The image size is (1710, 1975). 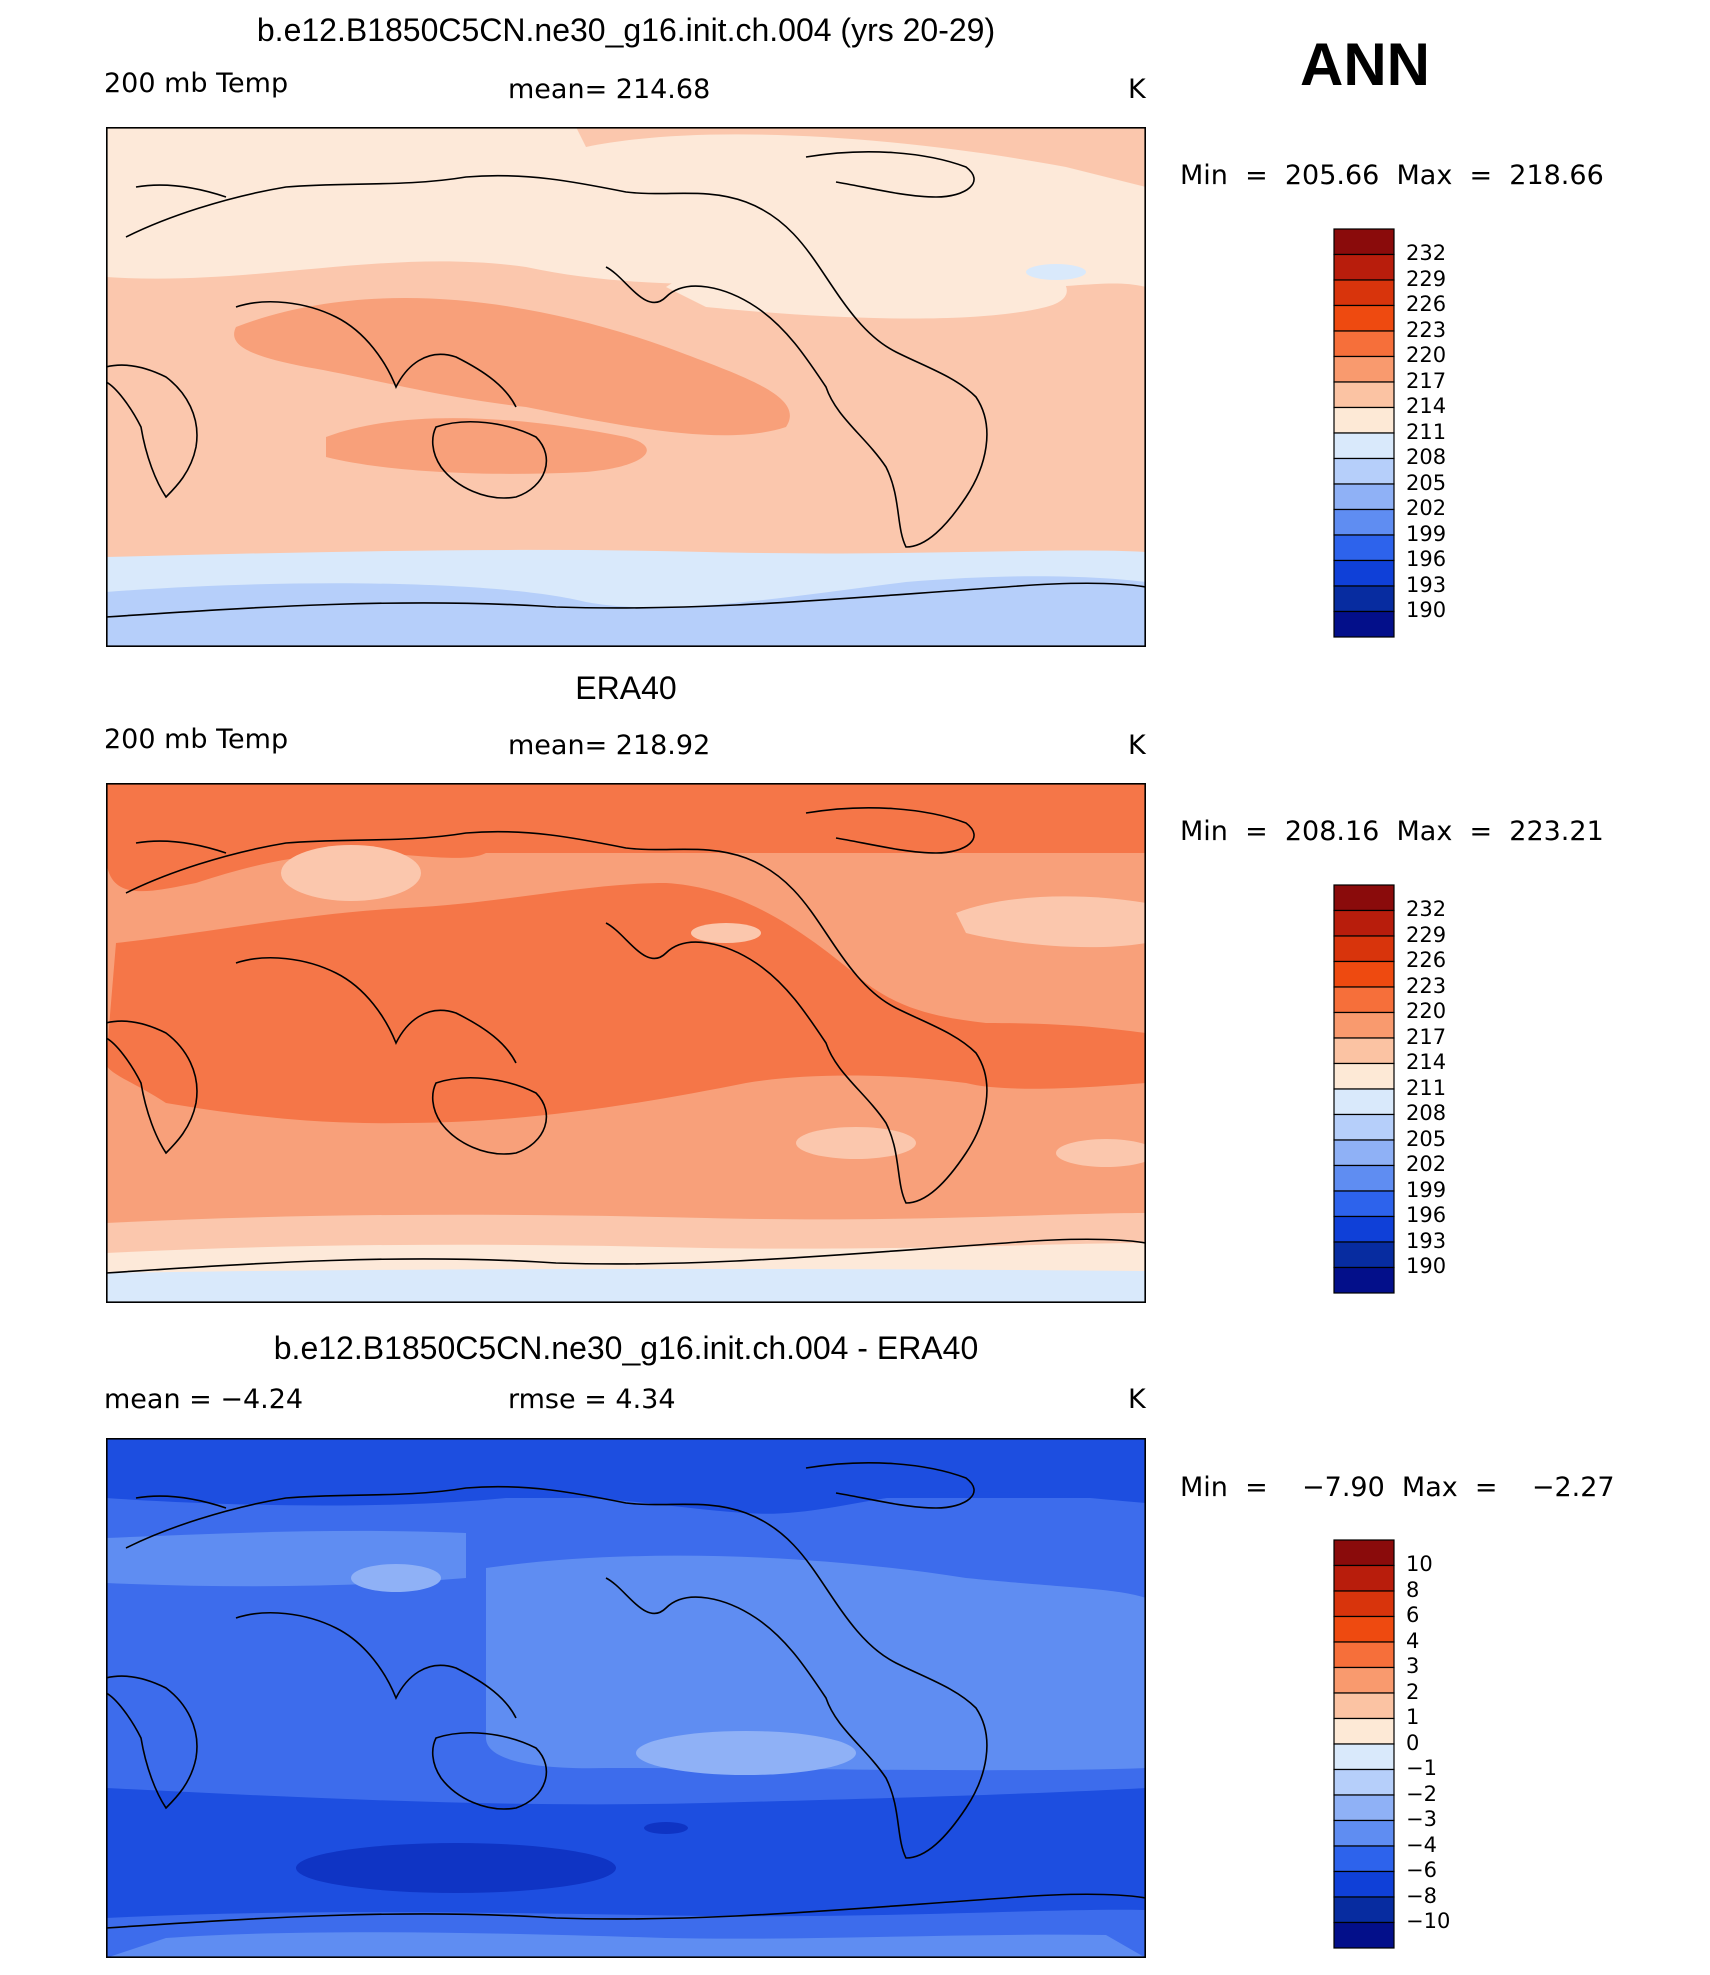 I want to click on colorbar-2-label: 196, so click(x=1426, y=1215).